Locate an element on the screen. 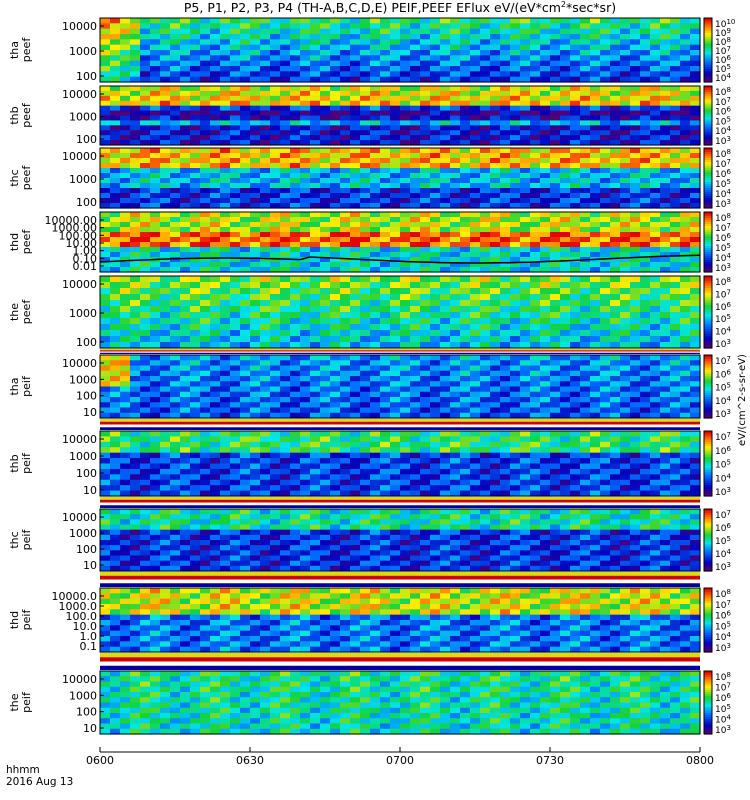 The height and width of the screenshot is (800, 750). ytick-label: 100 is located at coordinates (86, 202).